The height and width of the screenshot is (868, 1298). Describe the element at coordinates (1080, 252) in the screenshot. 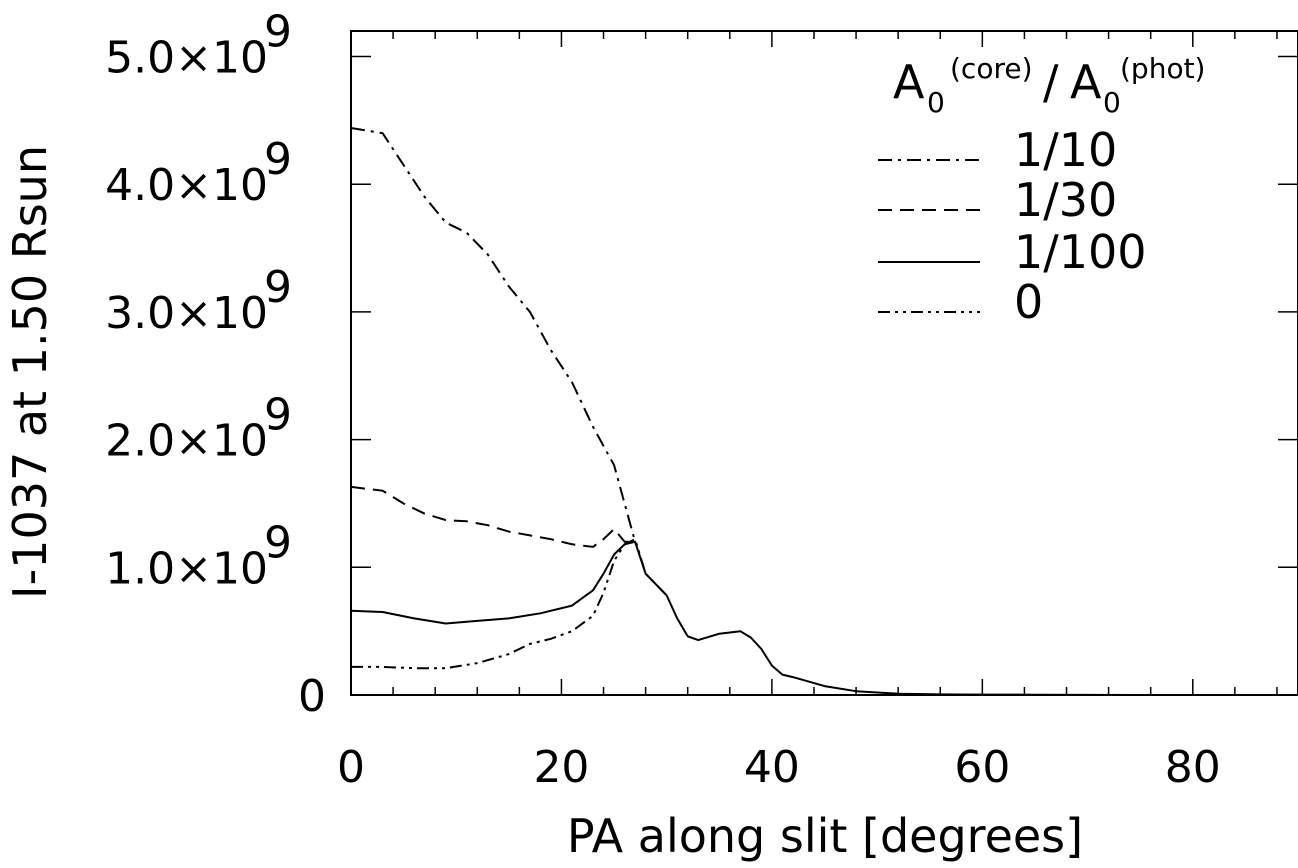

I see `legend-label: 1/100` at that location.